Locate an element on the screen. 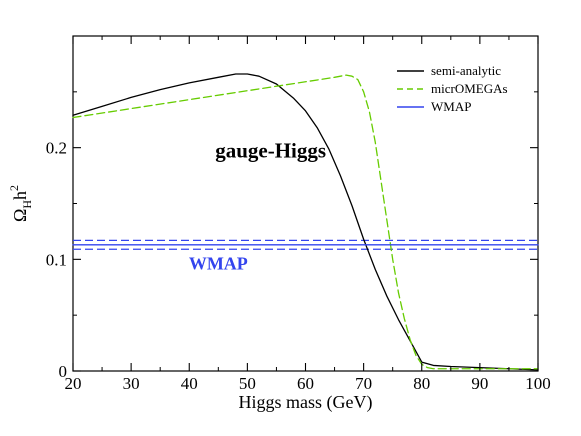  legend: semi-analytic micrOMEGAs WMAP is located at coordinates (452, 88).